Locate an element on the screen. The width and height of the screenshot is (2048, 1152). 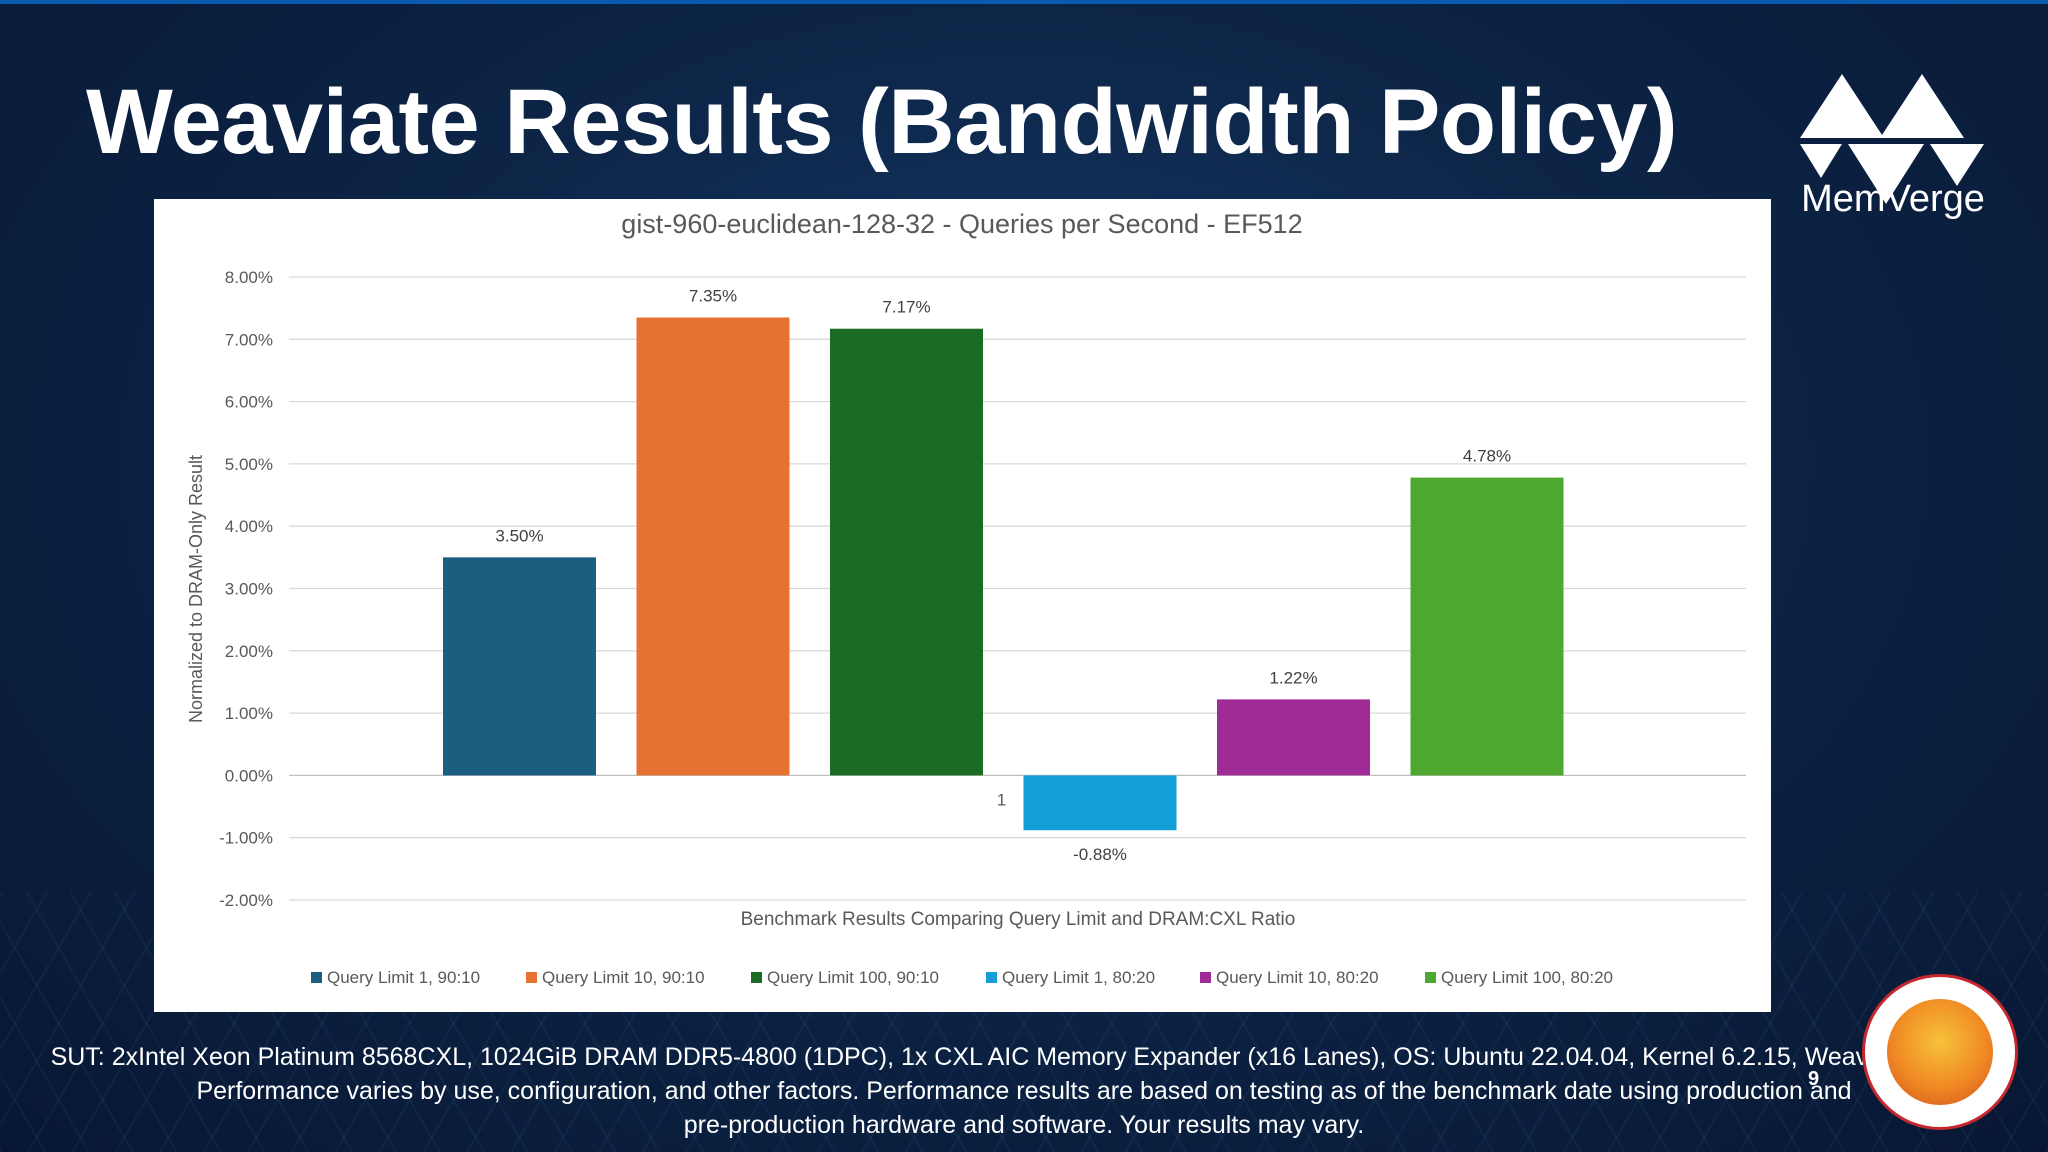
data-label: -0.88% is located at coordinates (1100, 854).